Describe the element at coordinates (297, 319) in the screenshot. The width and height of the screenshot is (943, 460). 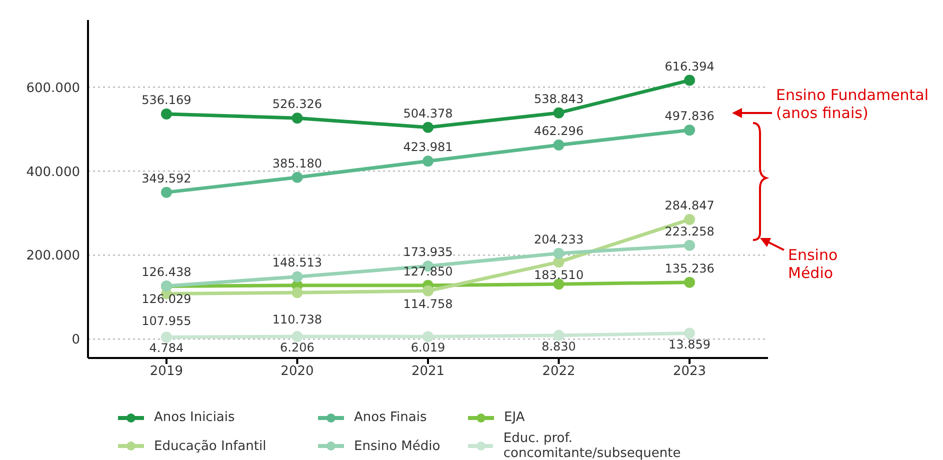
I see `data-label: 110.738` at that location.